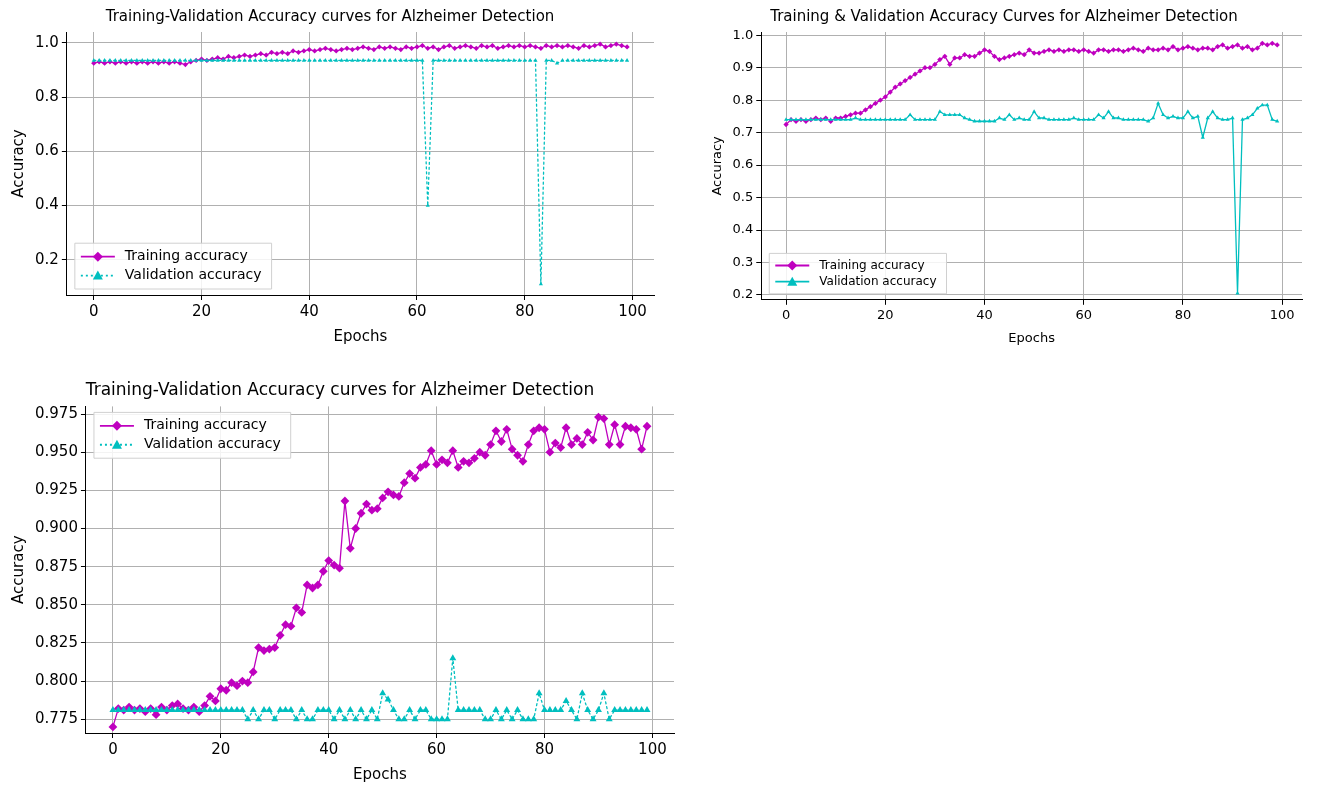 This screenshot has height=792, width=1318. What do you see at coordinates (743, 131) in the screenshot?
I see `y-tick-label: 0.7` at bounding box center [743, 131].